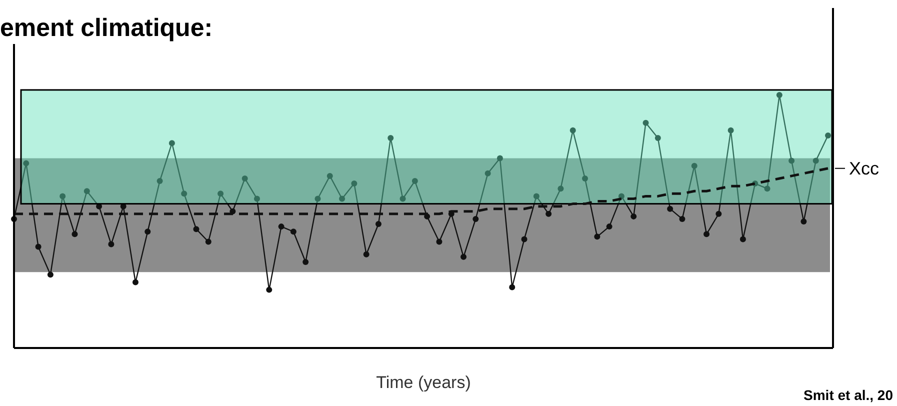 The height and width of the screenshot is (406, 897). Describe the element at coordinates (423, 382) in the screenshot. I see `x-axis-title: Time (years)` at that location.